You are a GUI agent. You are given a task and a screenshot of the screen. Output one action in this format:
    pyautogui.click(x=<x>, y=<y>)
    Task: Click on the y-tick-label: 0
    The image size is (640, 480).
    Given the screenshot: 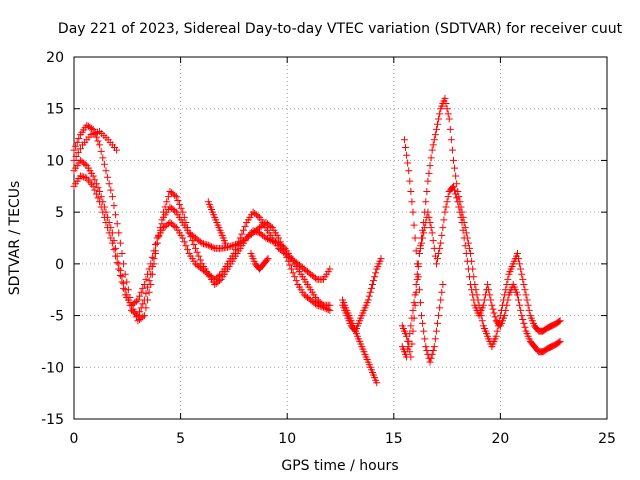 What is the action you would take?
    pyautogui.click(x=59, y=265)
    